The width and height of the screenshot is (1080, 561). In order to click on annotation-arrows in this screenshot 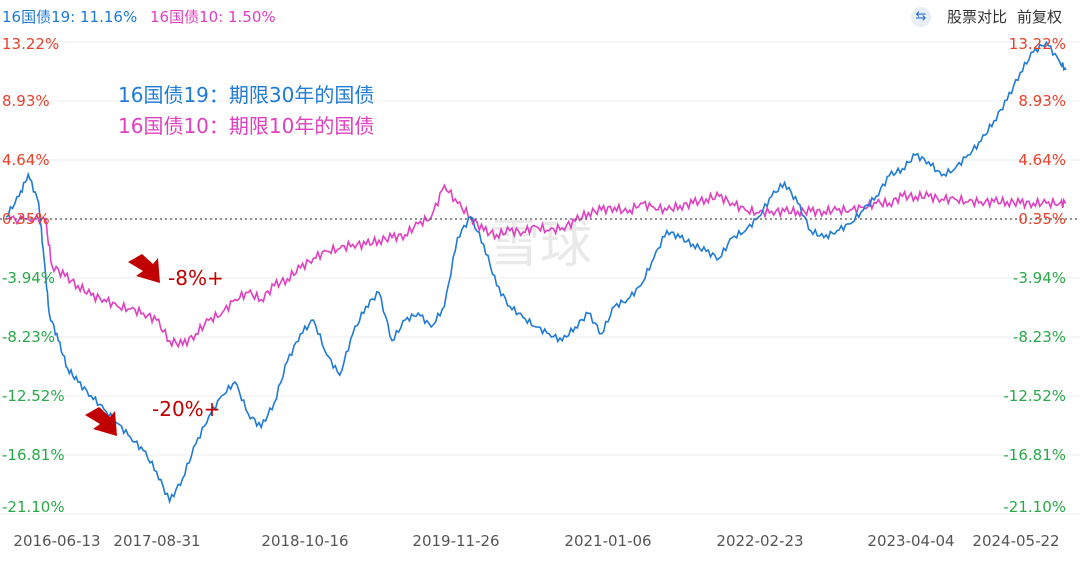, I will do `click(122, 345)`.